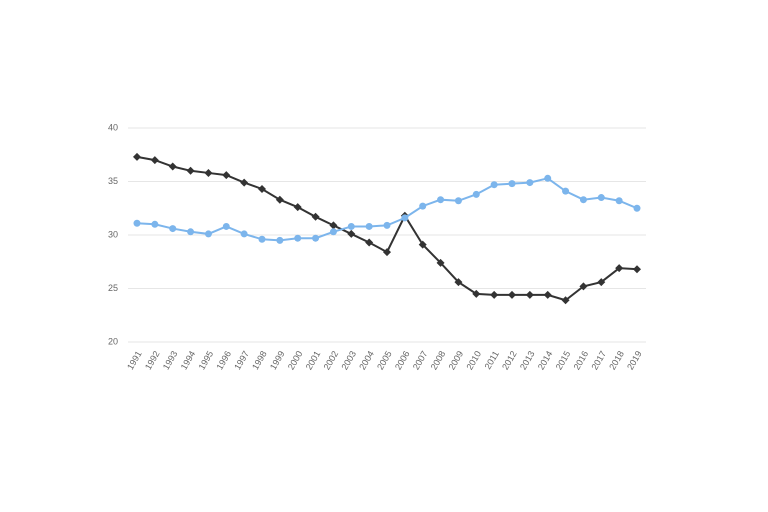  I want to click on y-tick-label: 35, so click(113, 181).